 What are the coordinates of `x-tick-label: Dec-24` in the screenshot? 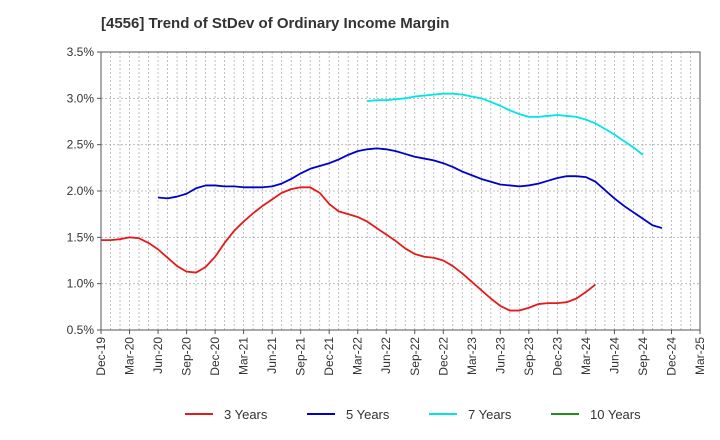 It's located at (671, 356).